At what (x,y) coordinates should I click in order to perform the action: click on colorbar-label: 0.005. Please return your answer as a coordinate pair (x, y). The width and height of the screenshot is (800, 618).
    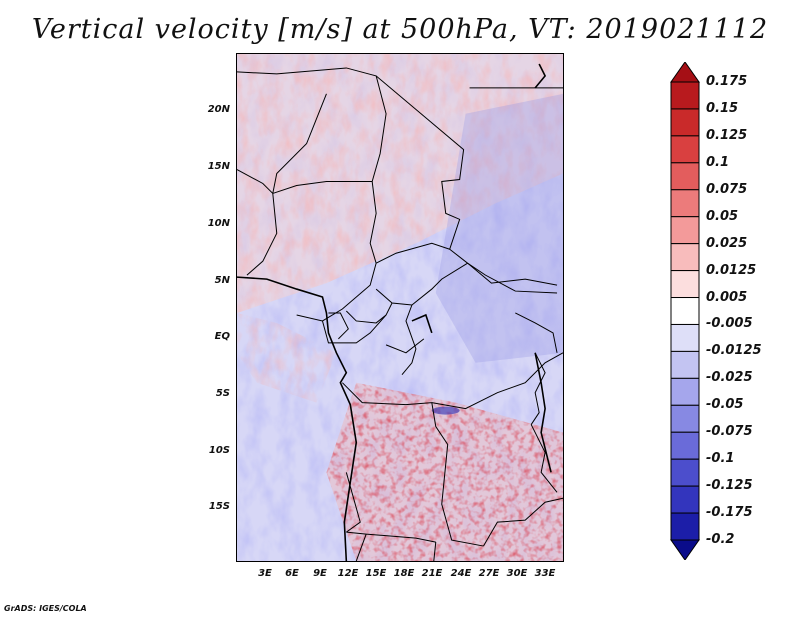
    Looking at the image, I should click on (727, 297).